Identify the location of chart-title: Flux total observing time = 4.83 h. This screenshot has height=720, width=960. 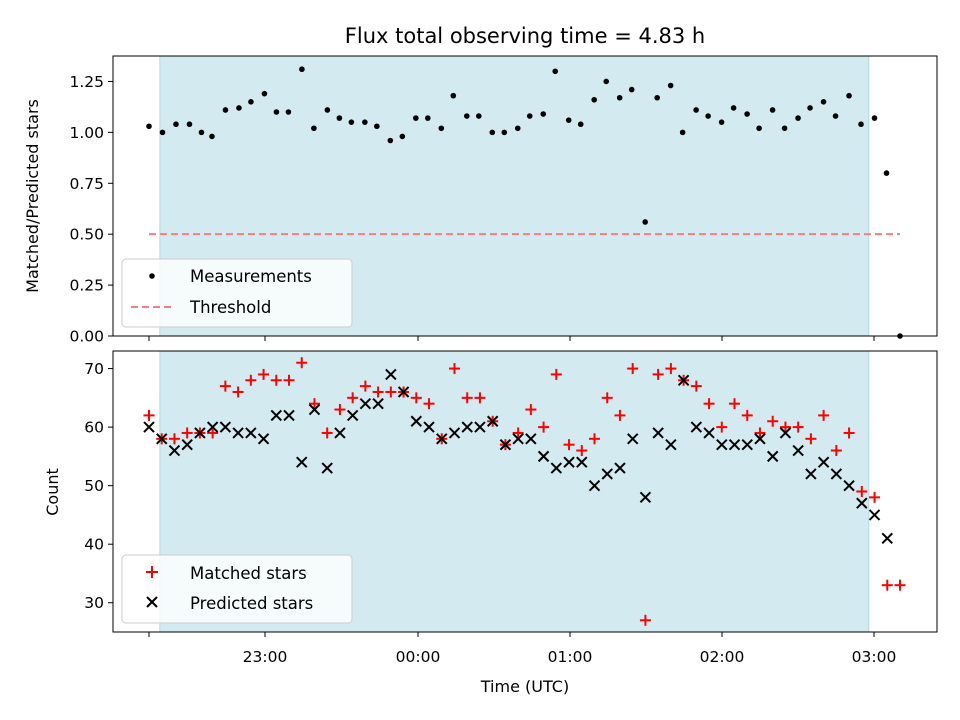
(525, 36).